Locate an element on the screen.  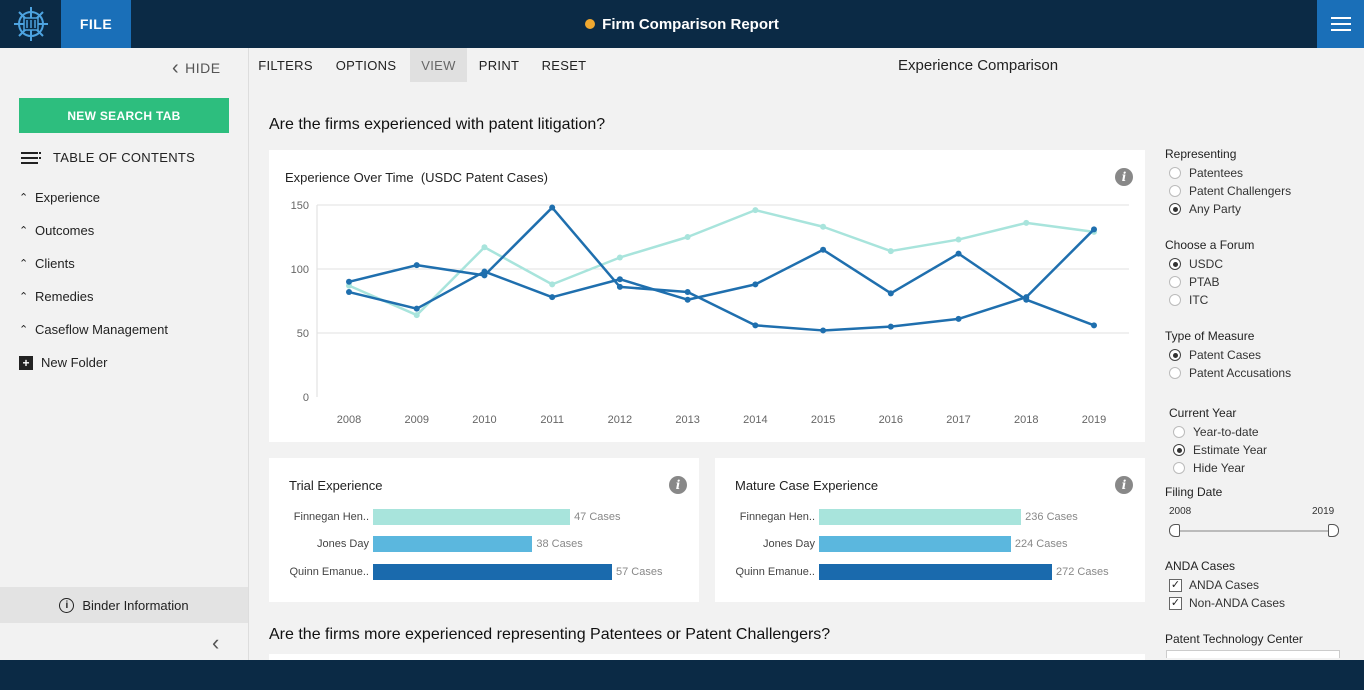
x-tick-label: 2018 is located at coordinates (1026, 420).